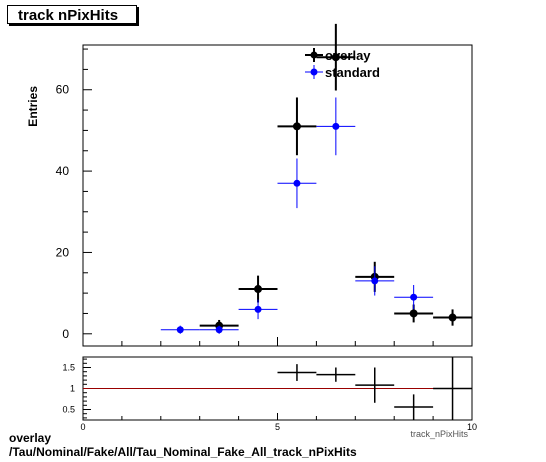 The width and height of the screenshot is (546, 462). What do you see at coordinates (63, 252) in the screenshot?
I see `y-tick-label: 20` at bounding box center [63, 252].